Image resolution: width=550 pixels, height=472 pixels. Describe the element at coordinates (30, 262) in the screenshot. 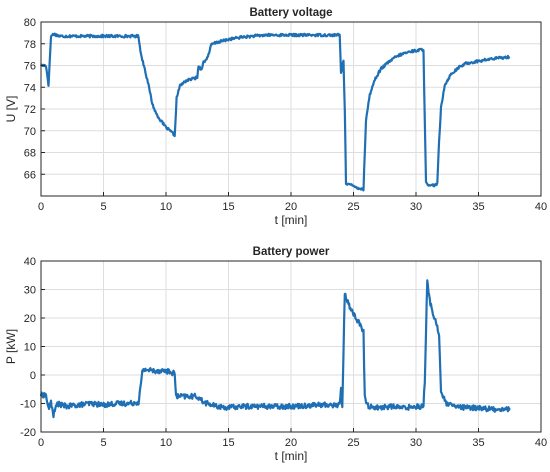

I see `y-tick-label: 40` at that location.